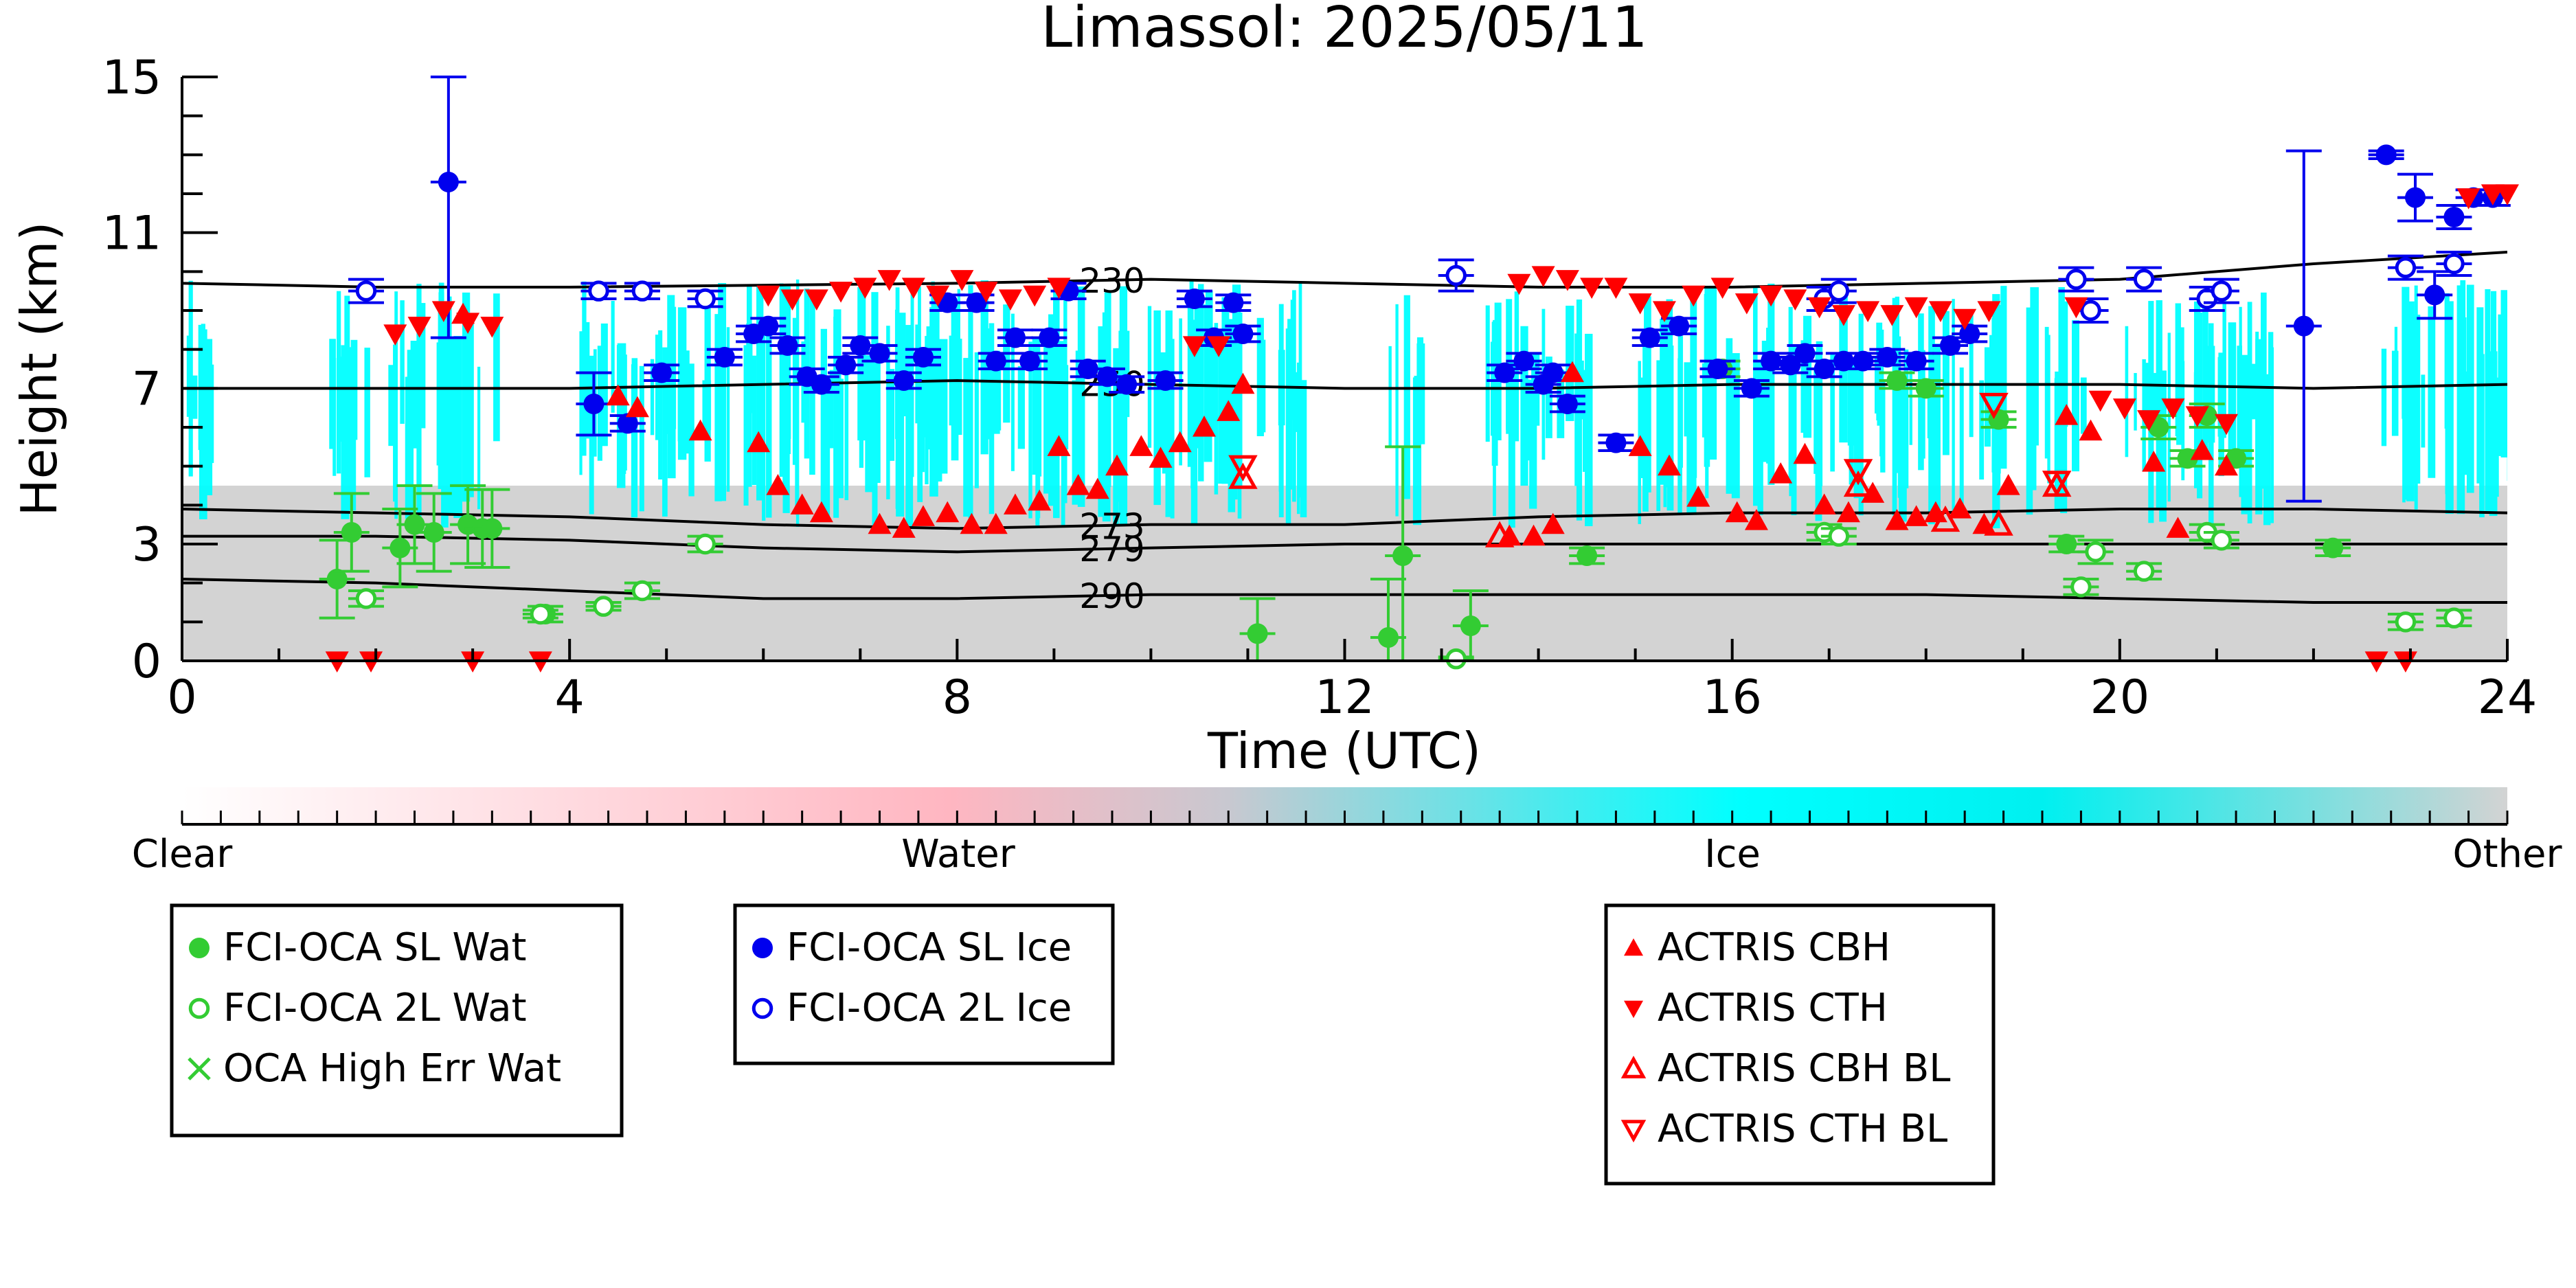  I want to click on contour-label-290: 290, so click(1111, 596).